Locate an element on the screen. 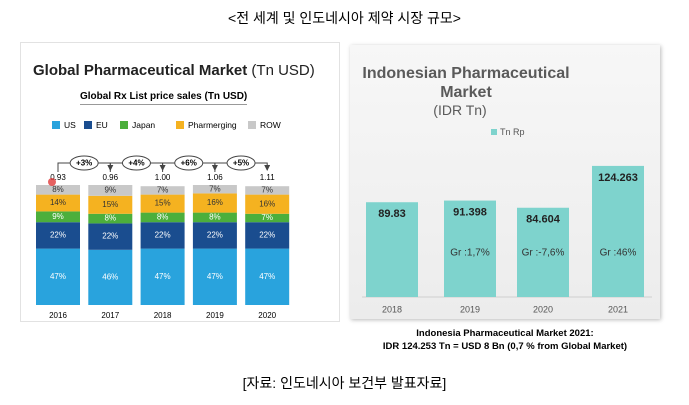  value-label: 91.398 is located at coordinates (470, 212).